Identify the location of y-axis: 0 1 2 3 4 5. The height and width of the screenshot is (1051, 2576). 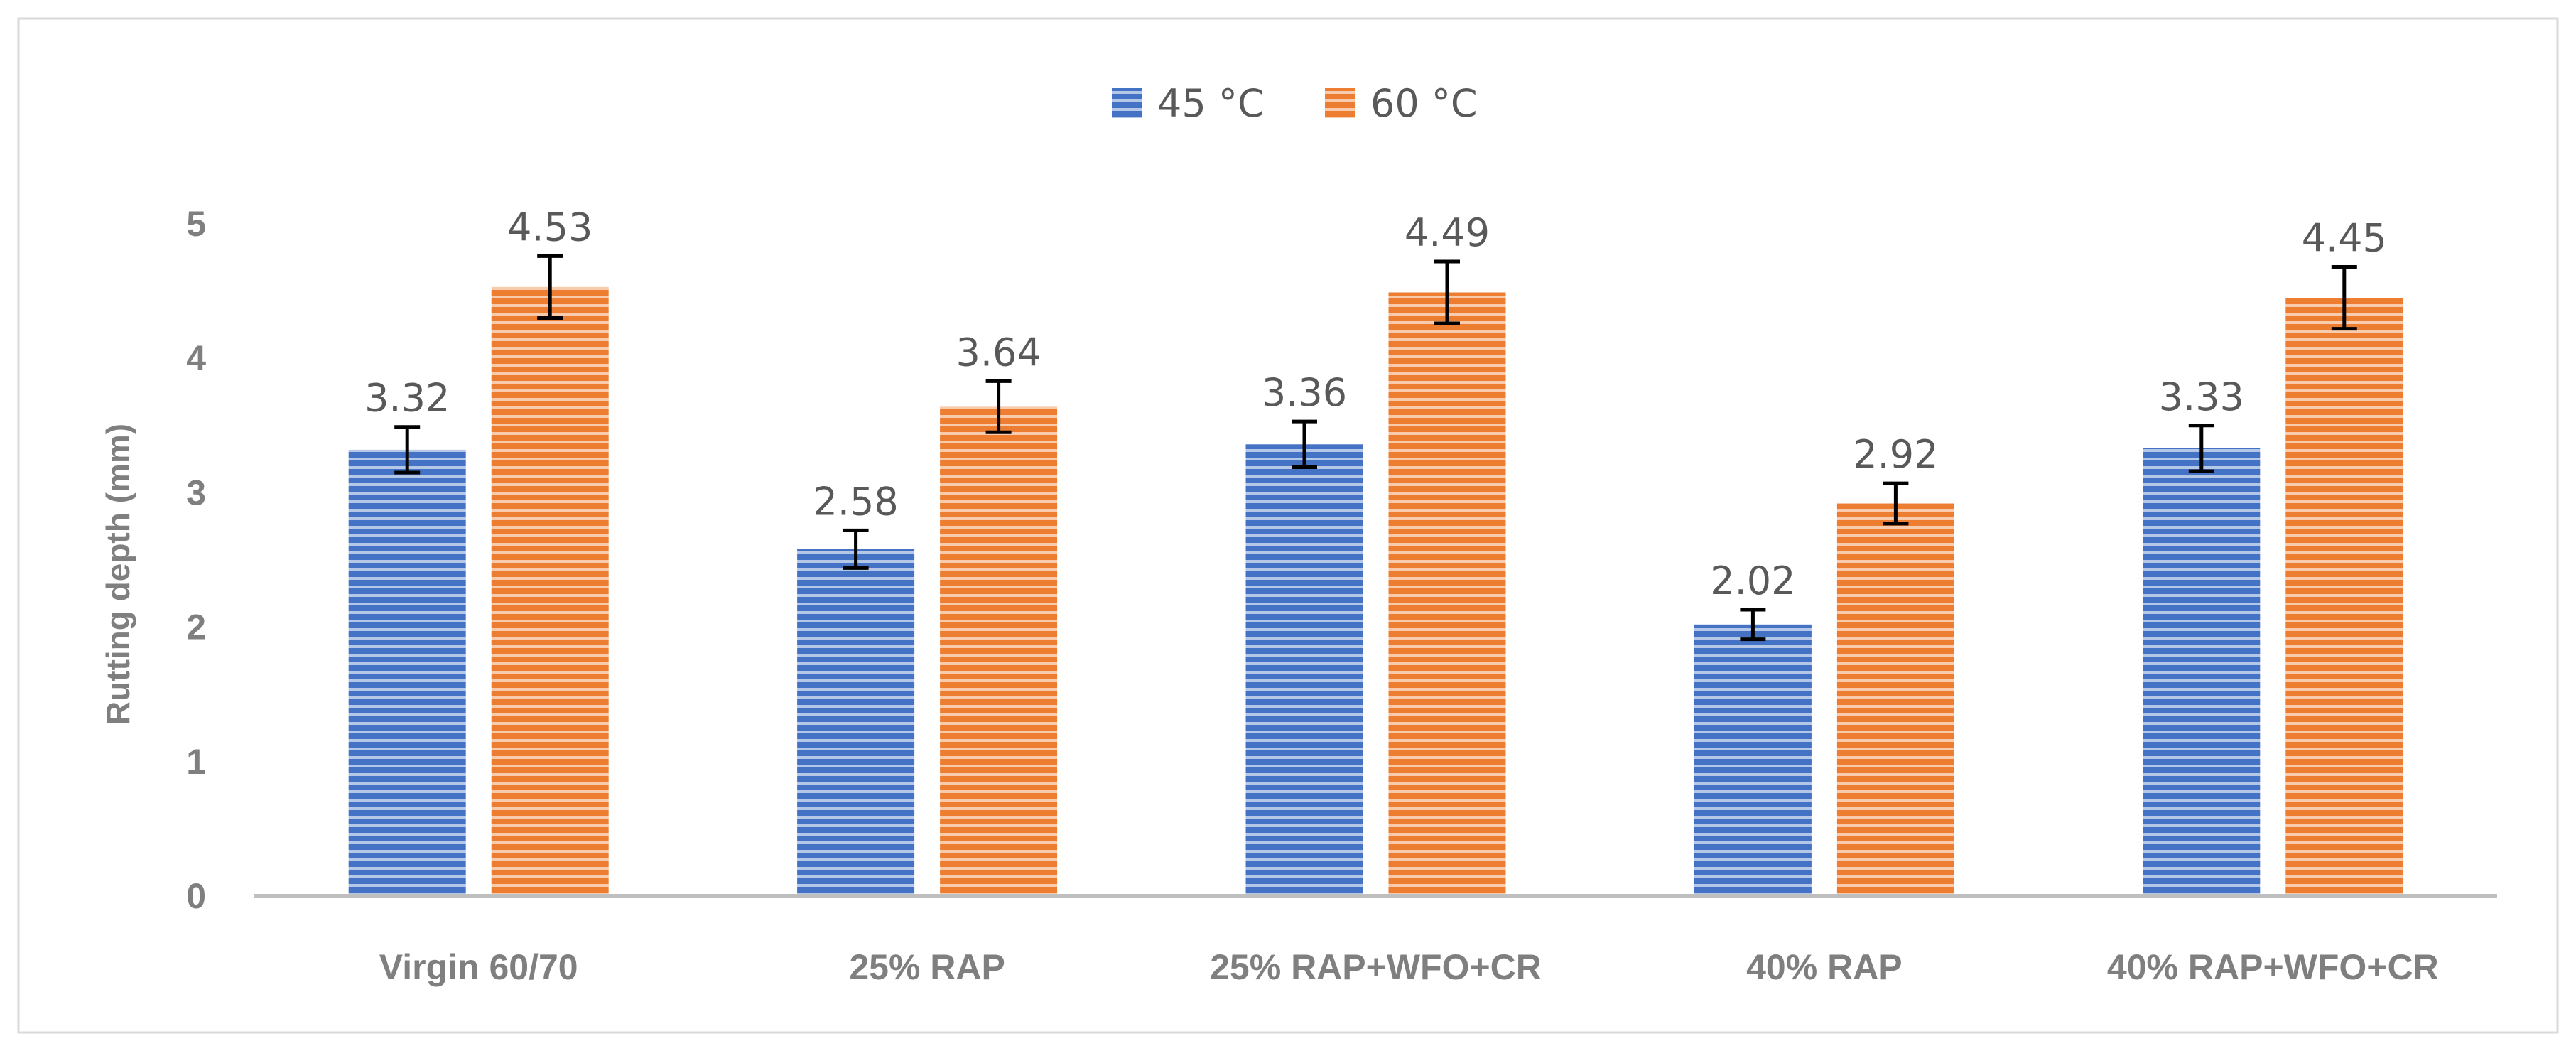
(196, 560).